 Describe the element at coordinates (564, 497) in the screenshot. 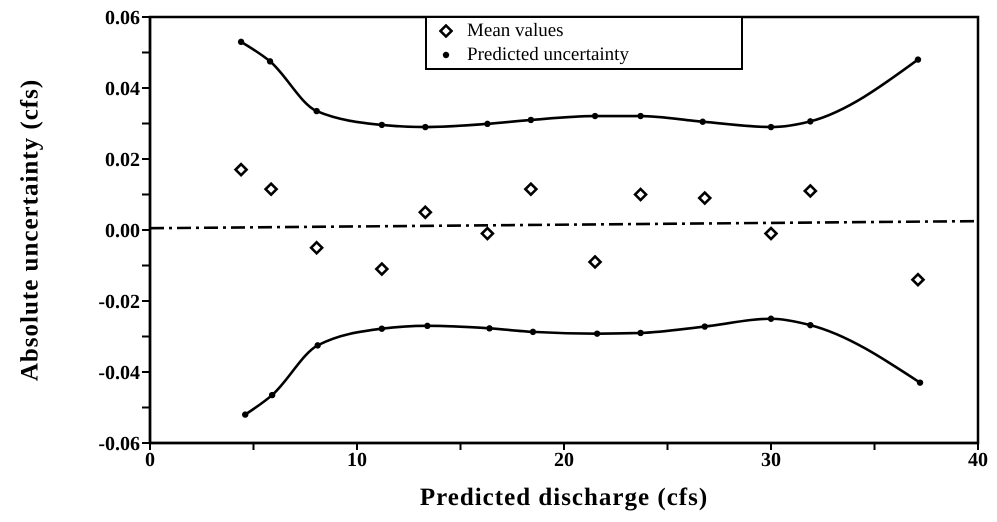

I see `x-axis-title: Predicted discharge (cfs)` at that location.